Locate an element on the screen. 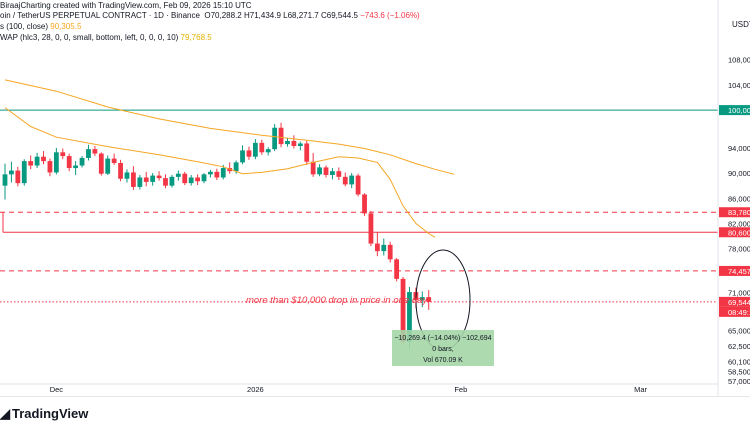  vwap-value: 79,768.5 is located at coordinates (196, 37).